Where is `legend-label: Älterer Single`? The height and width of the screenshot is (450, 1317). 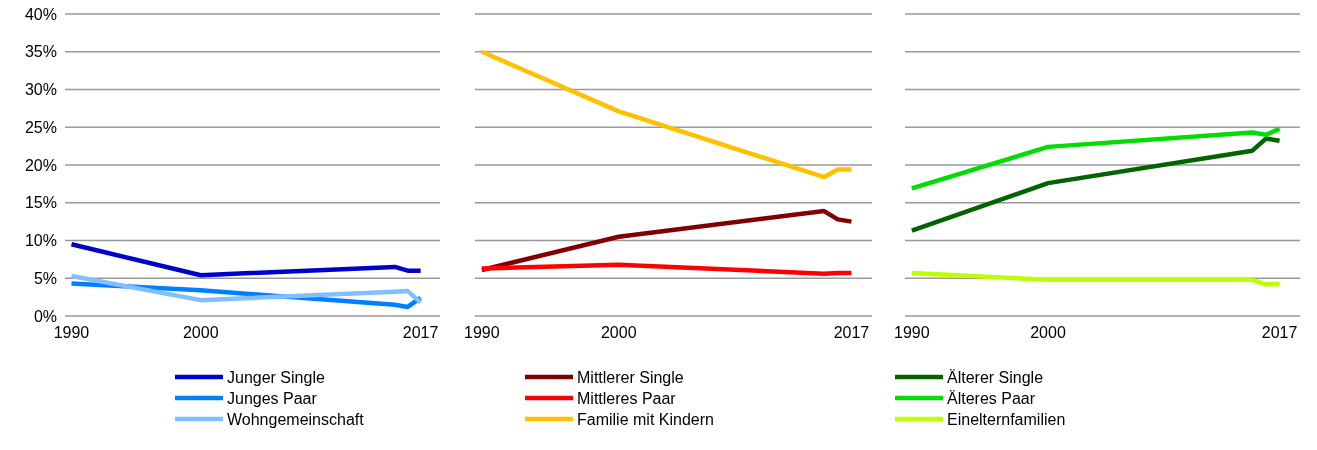 legend-label: Älterer Single is located at coordinates (995, 377).